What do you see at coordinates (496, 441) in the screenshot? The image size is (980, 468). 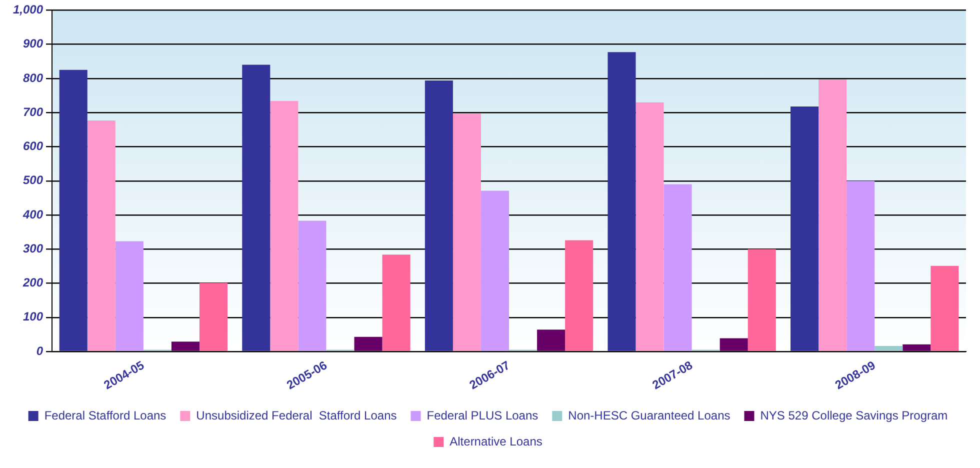 I see `legend-label: Alternative Loans` at bounding box center [496, 441].